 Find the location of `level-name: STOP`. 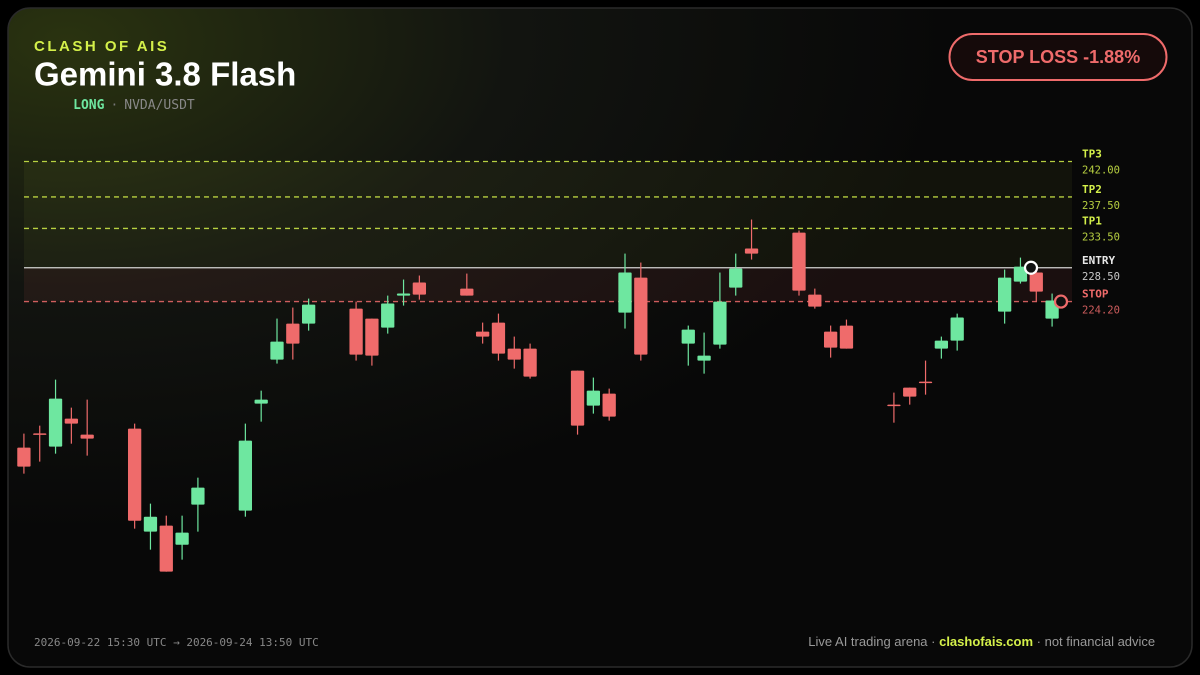

level-name: STOP is located at coordinates (1095, 294).